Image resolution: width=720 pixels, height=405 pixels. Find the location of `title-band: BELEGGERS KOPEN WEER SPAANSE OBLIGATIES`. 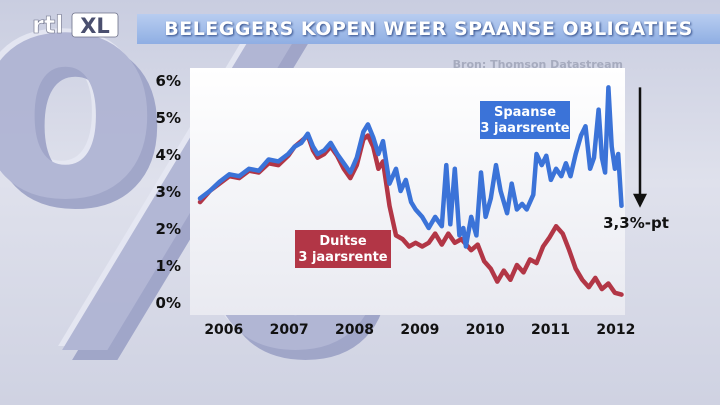

title-band: BELEGGERS KOPEN WEER SPAANSE OBLIGATIES is located at coordinates (428, 29).